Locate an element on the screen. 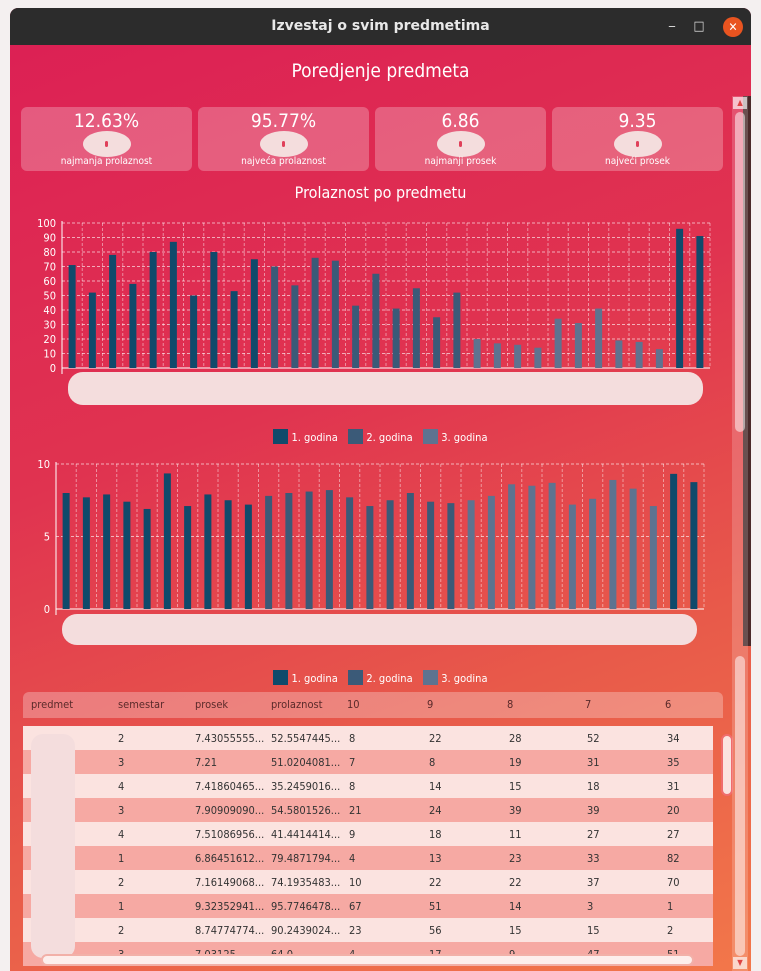 The height and width of the screenshot is (971, 761). table-row: 3 7.21 51.0204081... 7 8 19 31 35 is located at coordinates (368, 762).